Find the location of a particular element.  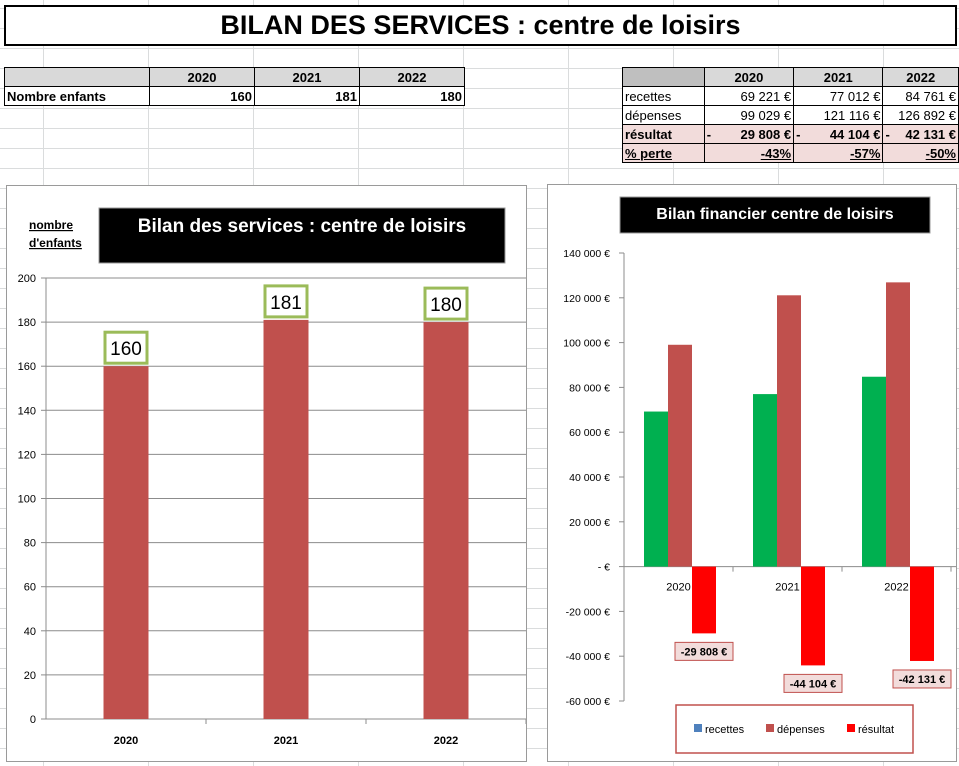

cell: 84 761 € is located at coordinates (920, 96).